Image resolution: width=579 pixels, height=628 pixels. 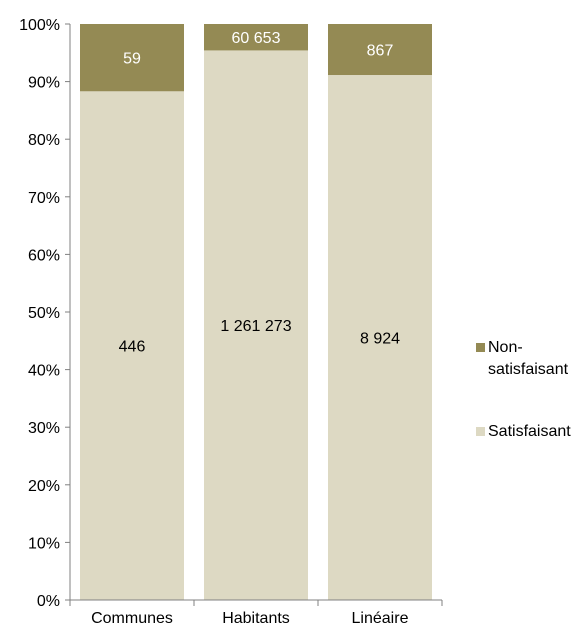 I want to click on y-tick-label: 60%, so click(x=44, y=255).